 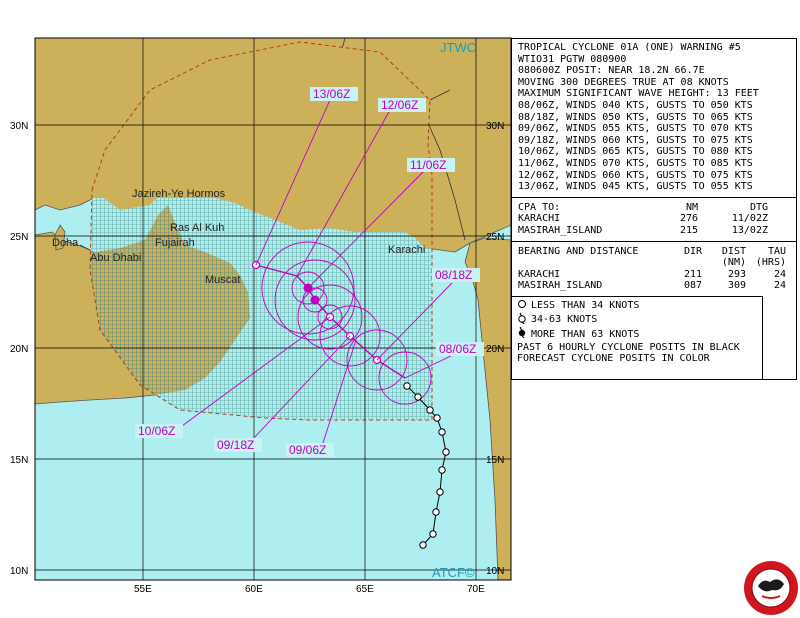 I want to click on forecast-intensity-row: 09/18Z, WINDS 060 KTS, GUSTS TO 075 KTS, so click(x=635, y=140).